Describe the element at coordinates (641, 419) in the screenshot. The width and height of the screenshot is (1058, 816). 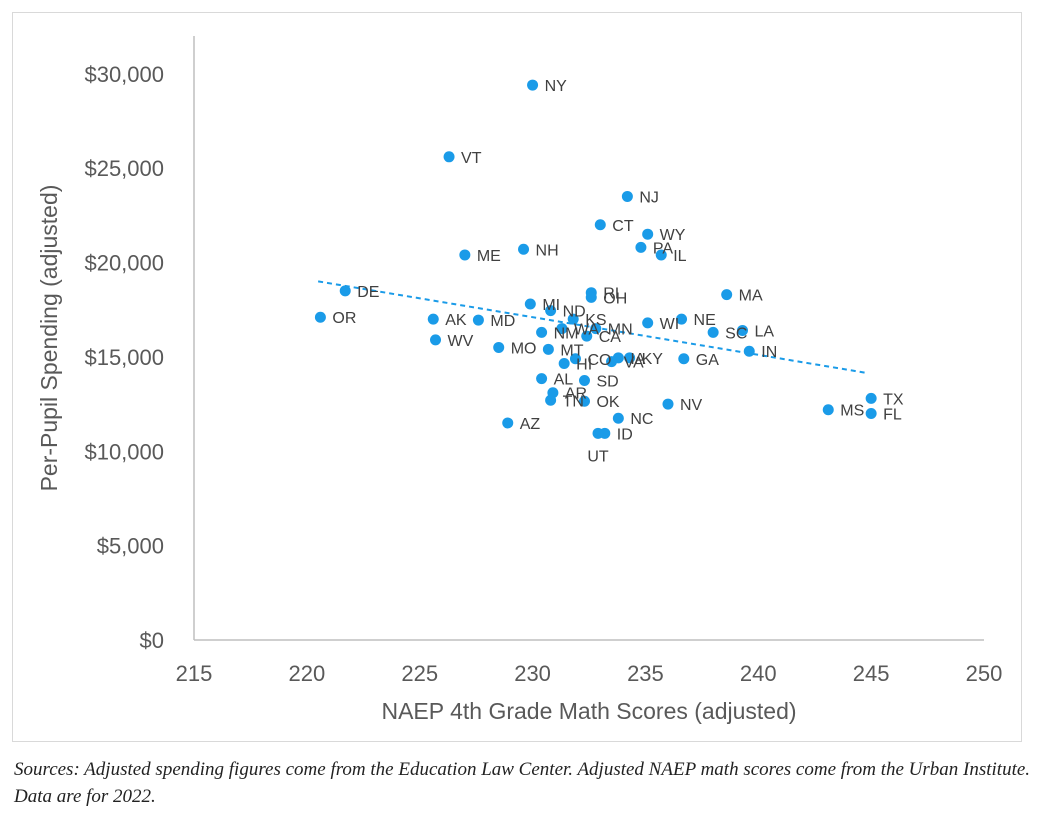
I see `point-label-nc: NC` at that location.